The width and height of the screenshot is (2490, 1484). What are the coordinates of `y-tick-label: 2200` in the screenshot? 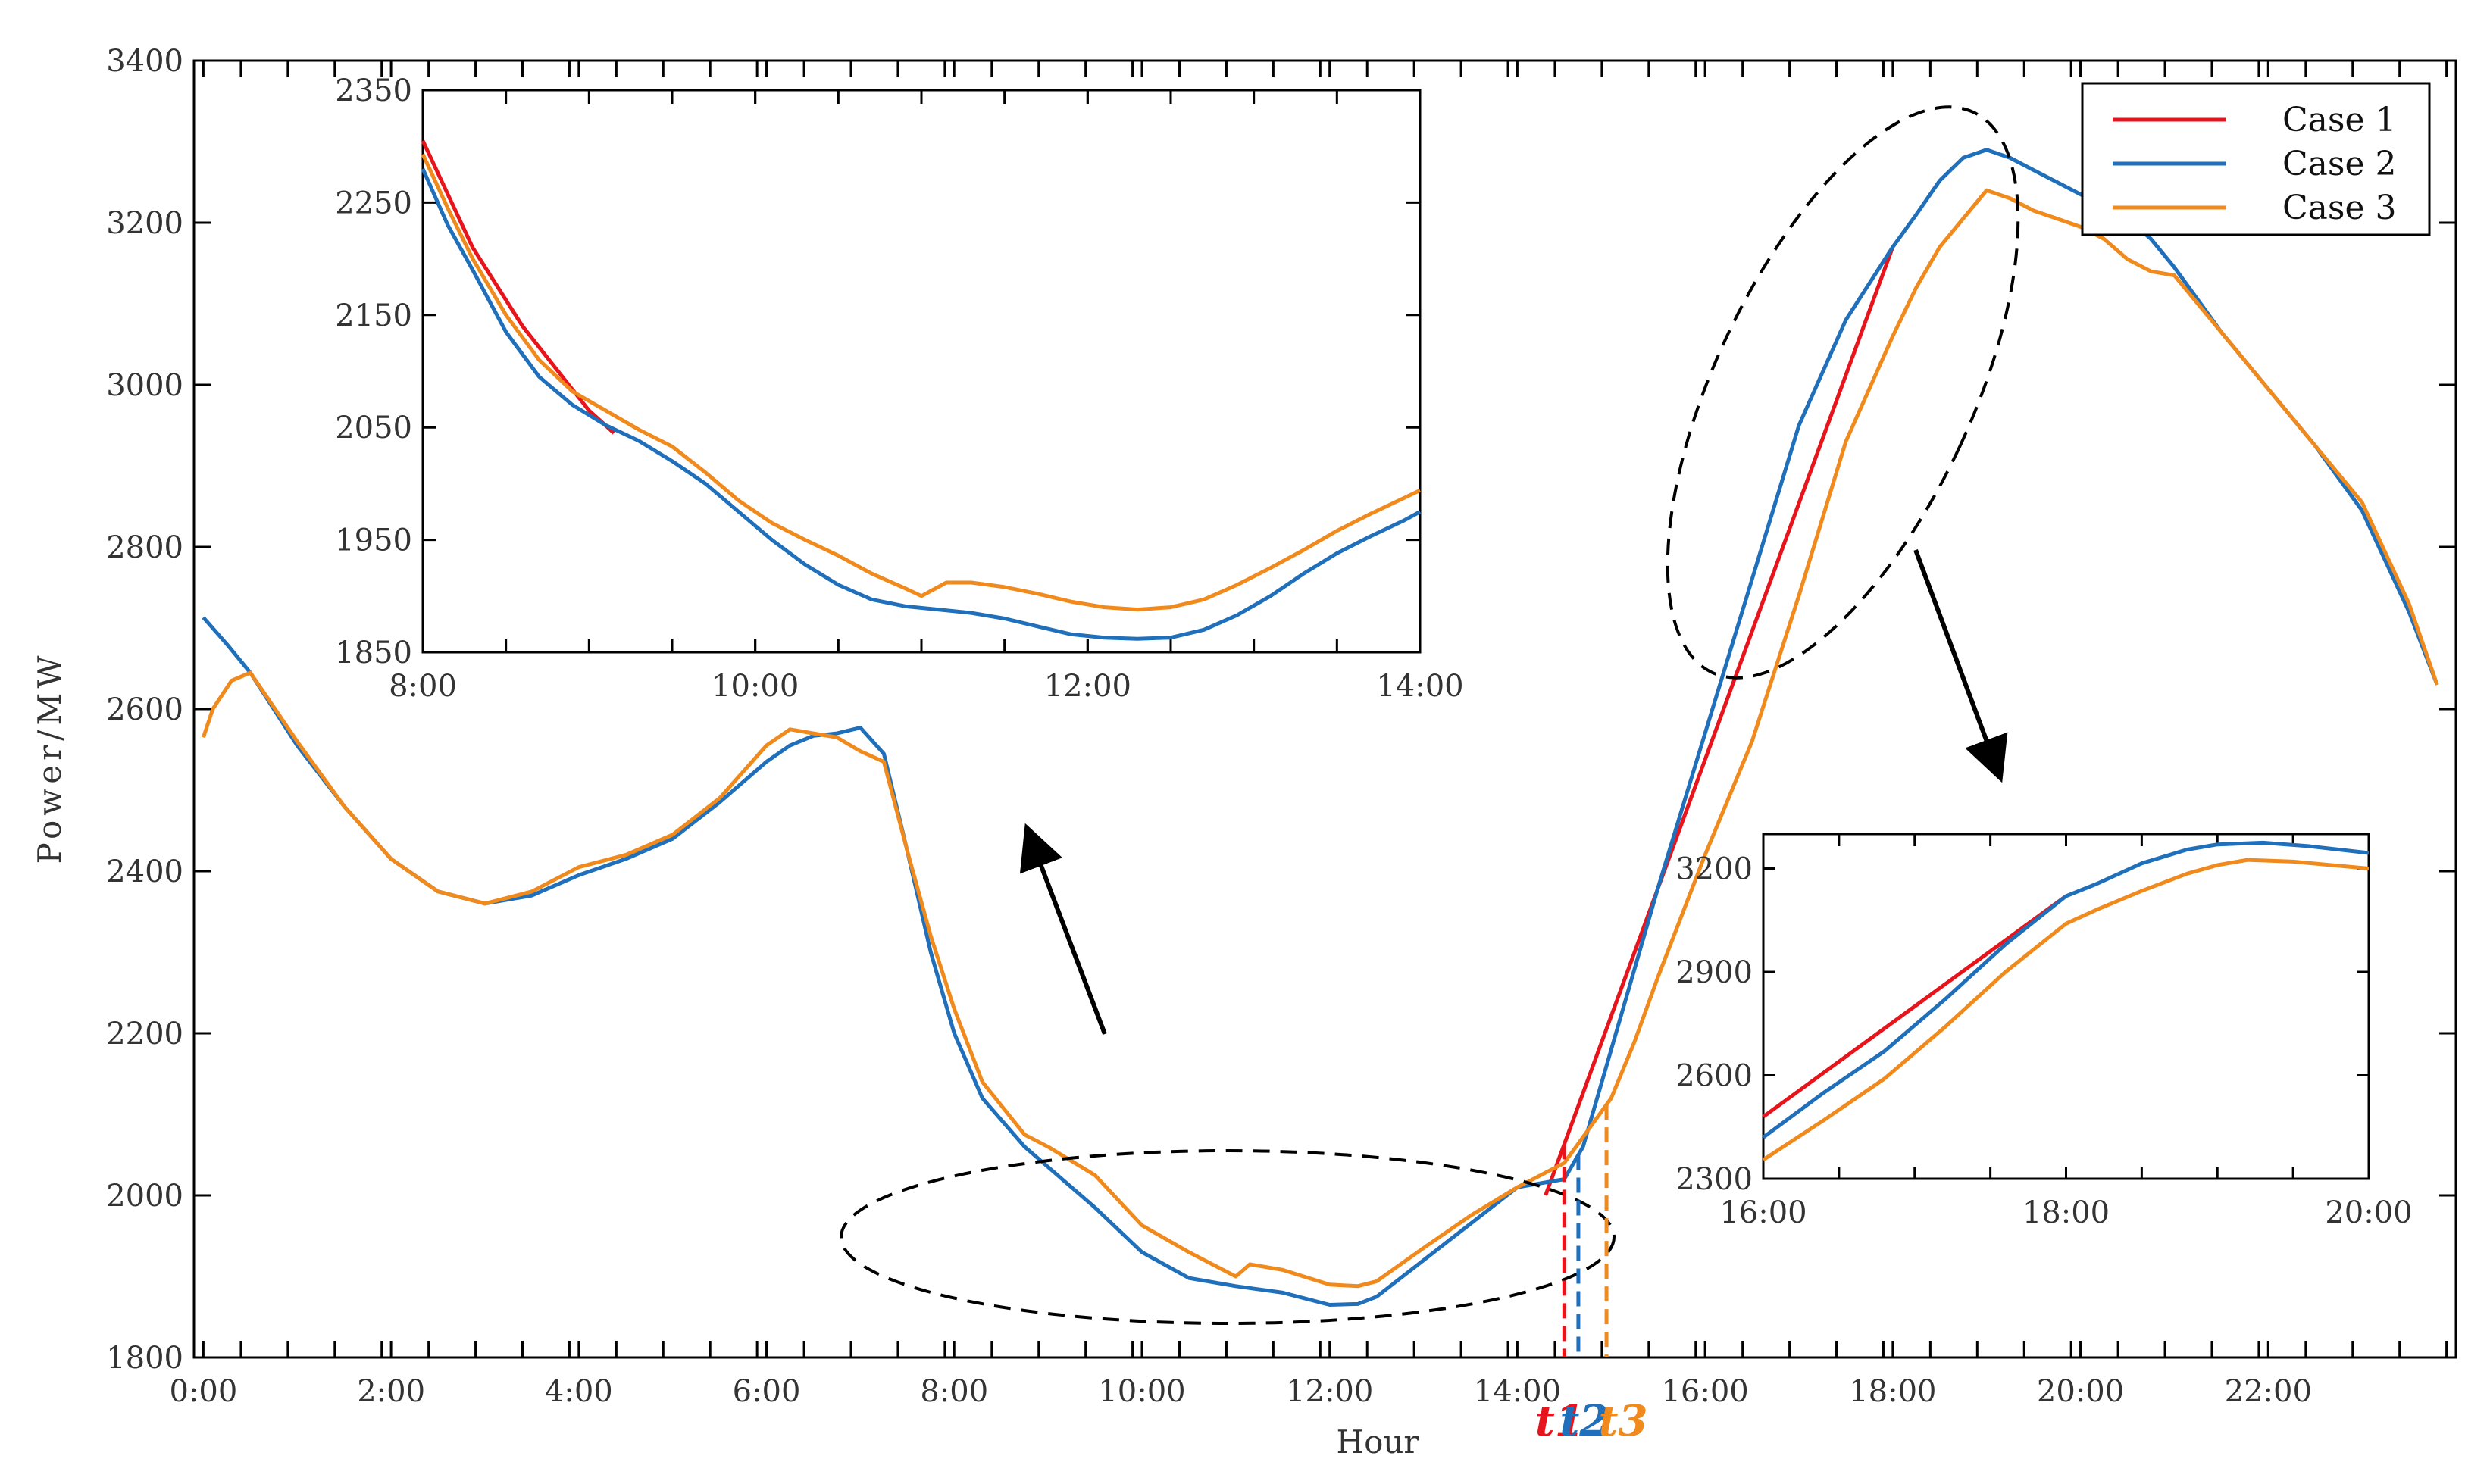 It's located at (144, 1034).